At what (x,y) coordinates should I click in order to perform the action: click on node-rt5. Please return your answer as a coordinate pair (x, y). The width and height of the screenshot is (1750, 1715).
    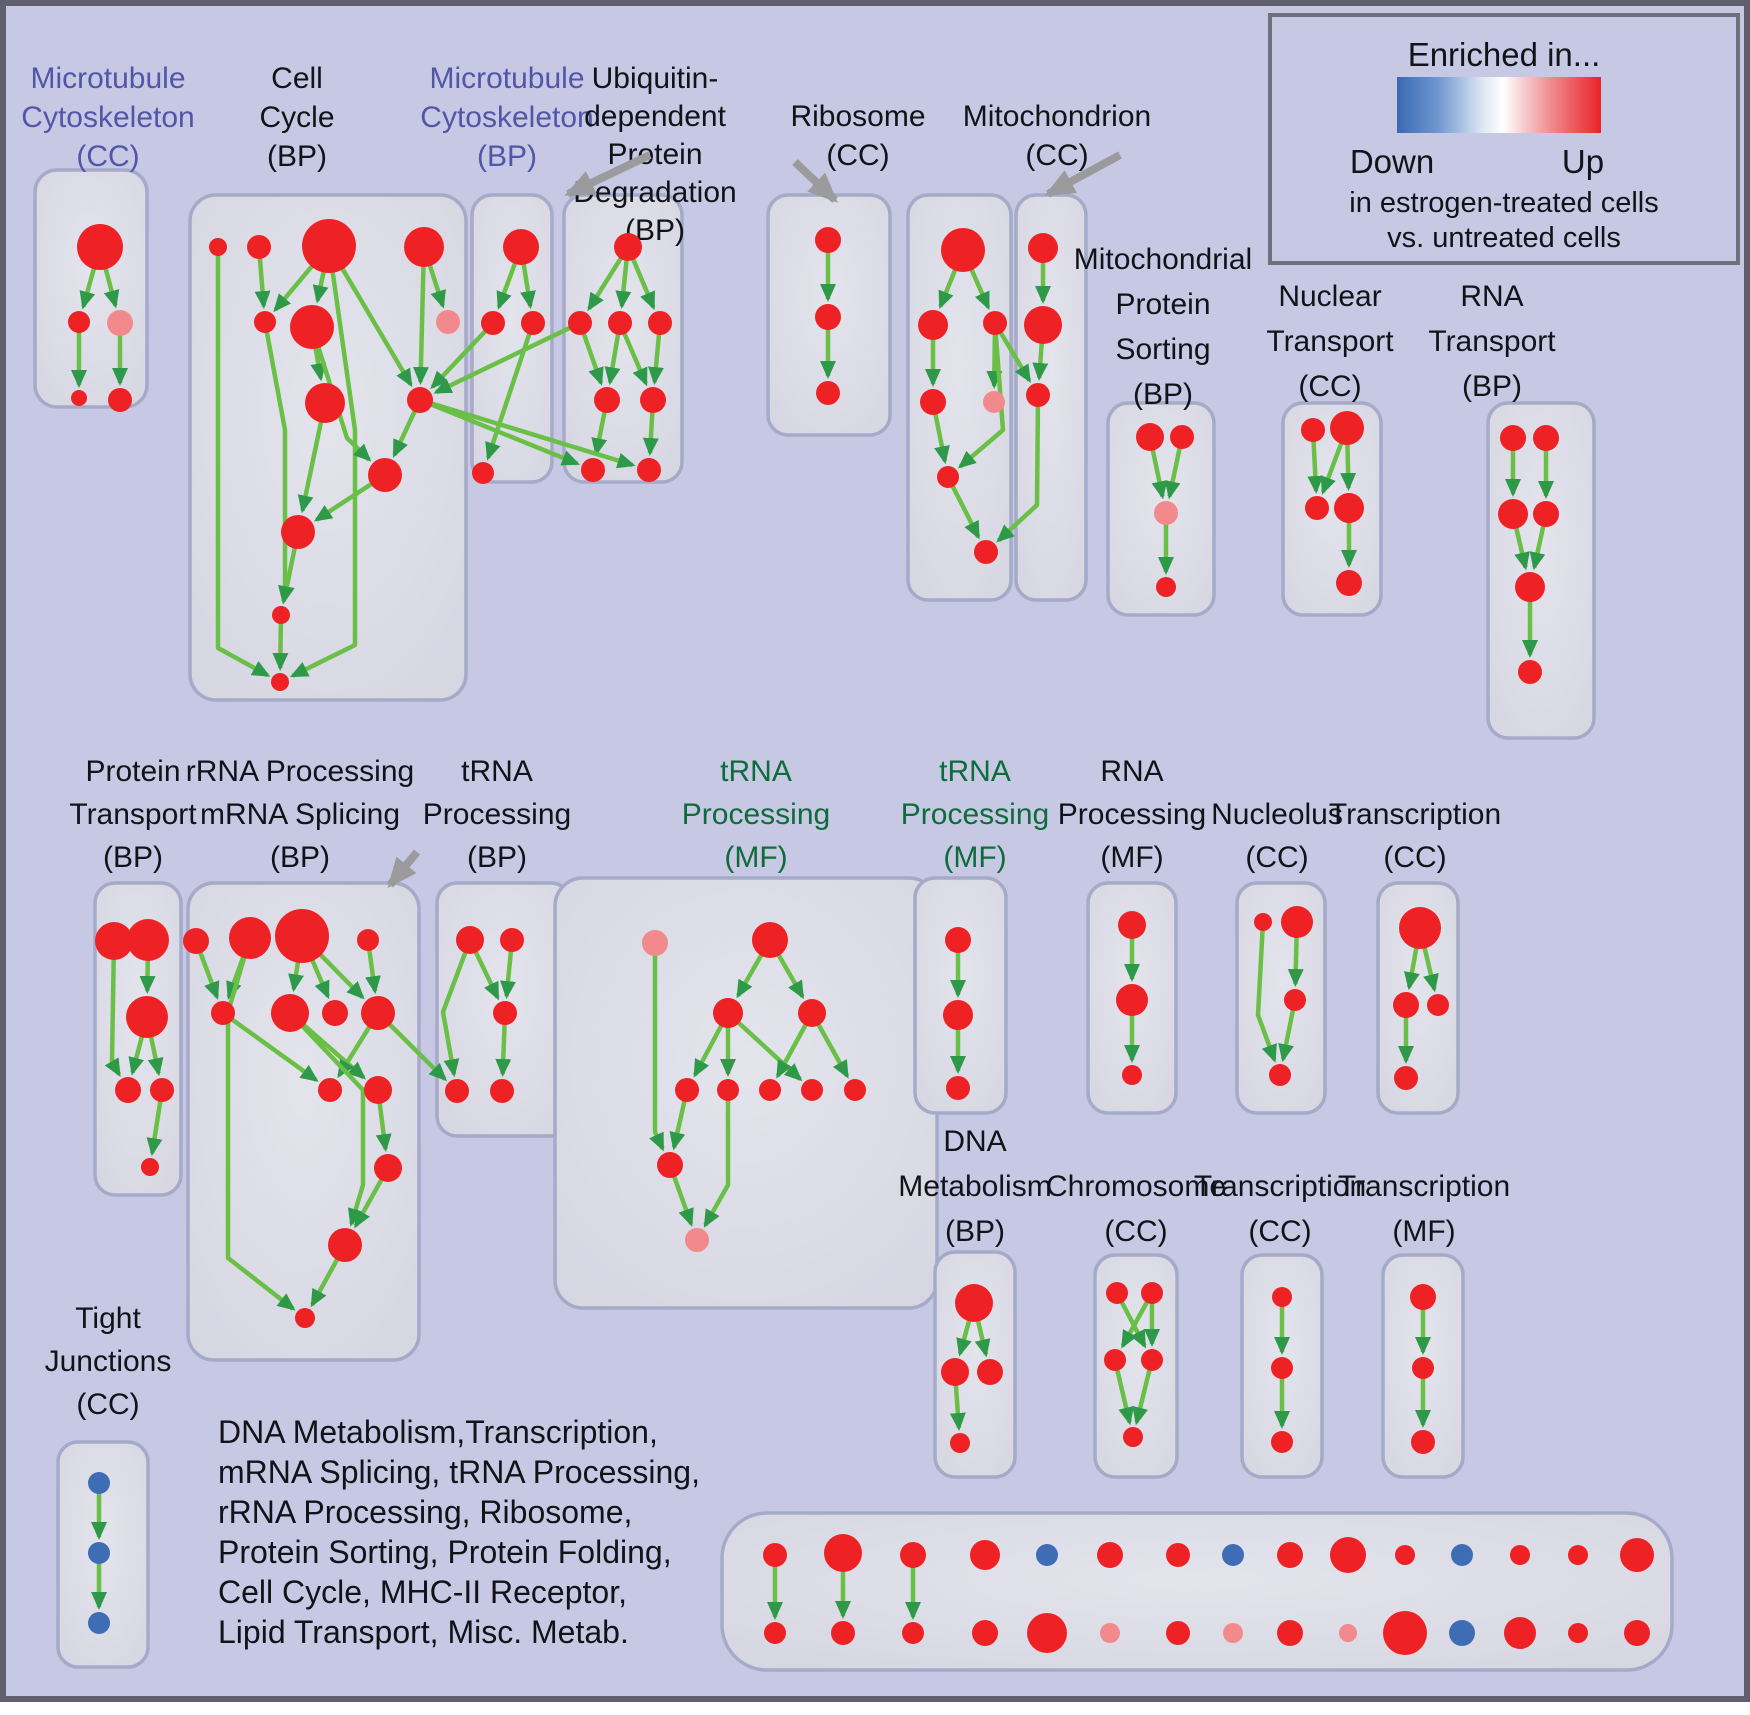
    Looking at the image, I should click on (1530, 587).